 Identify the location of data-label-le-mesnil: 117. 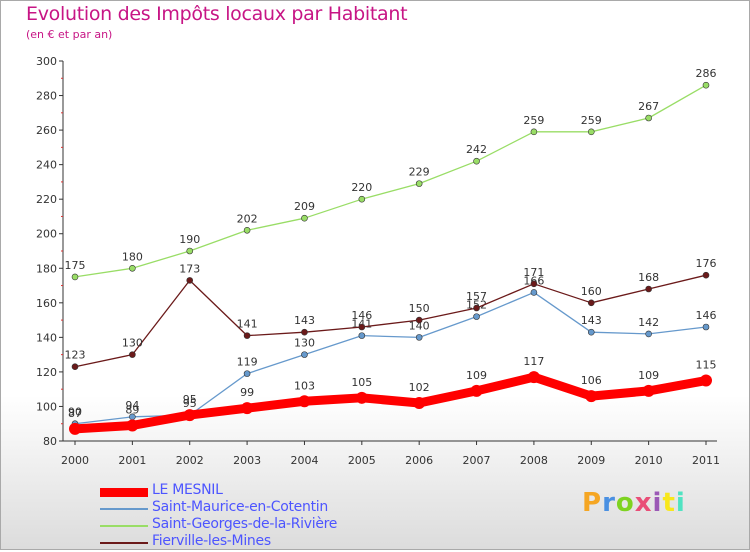
(533, 361).